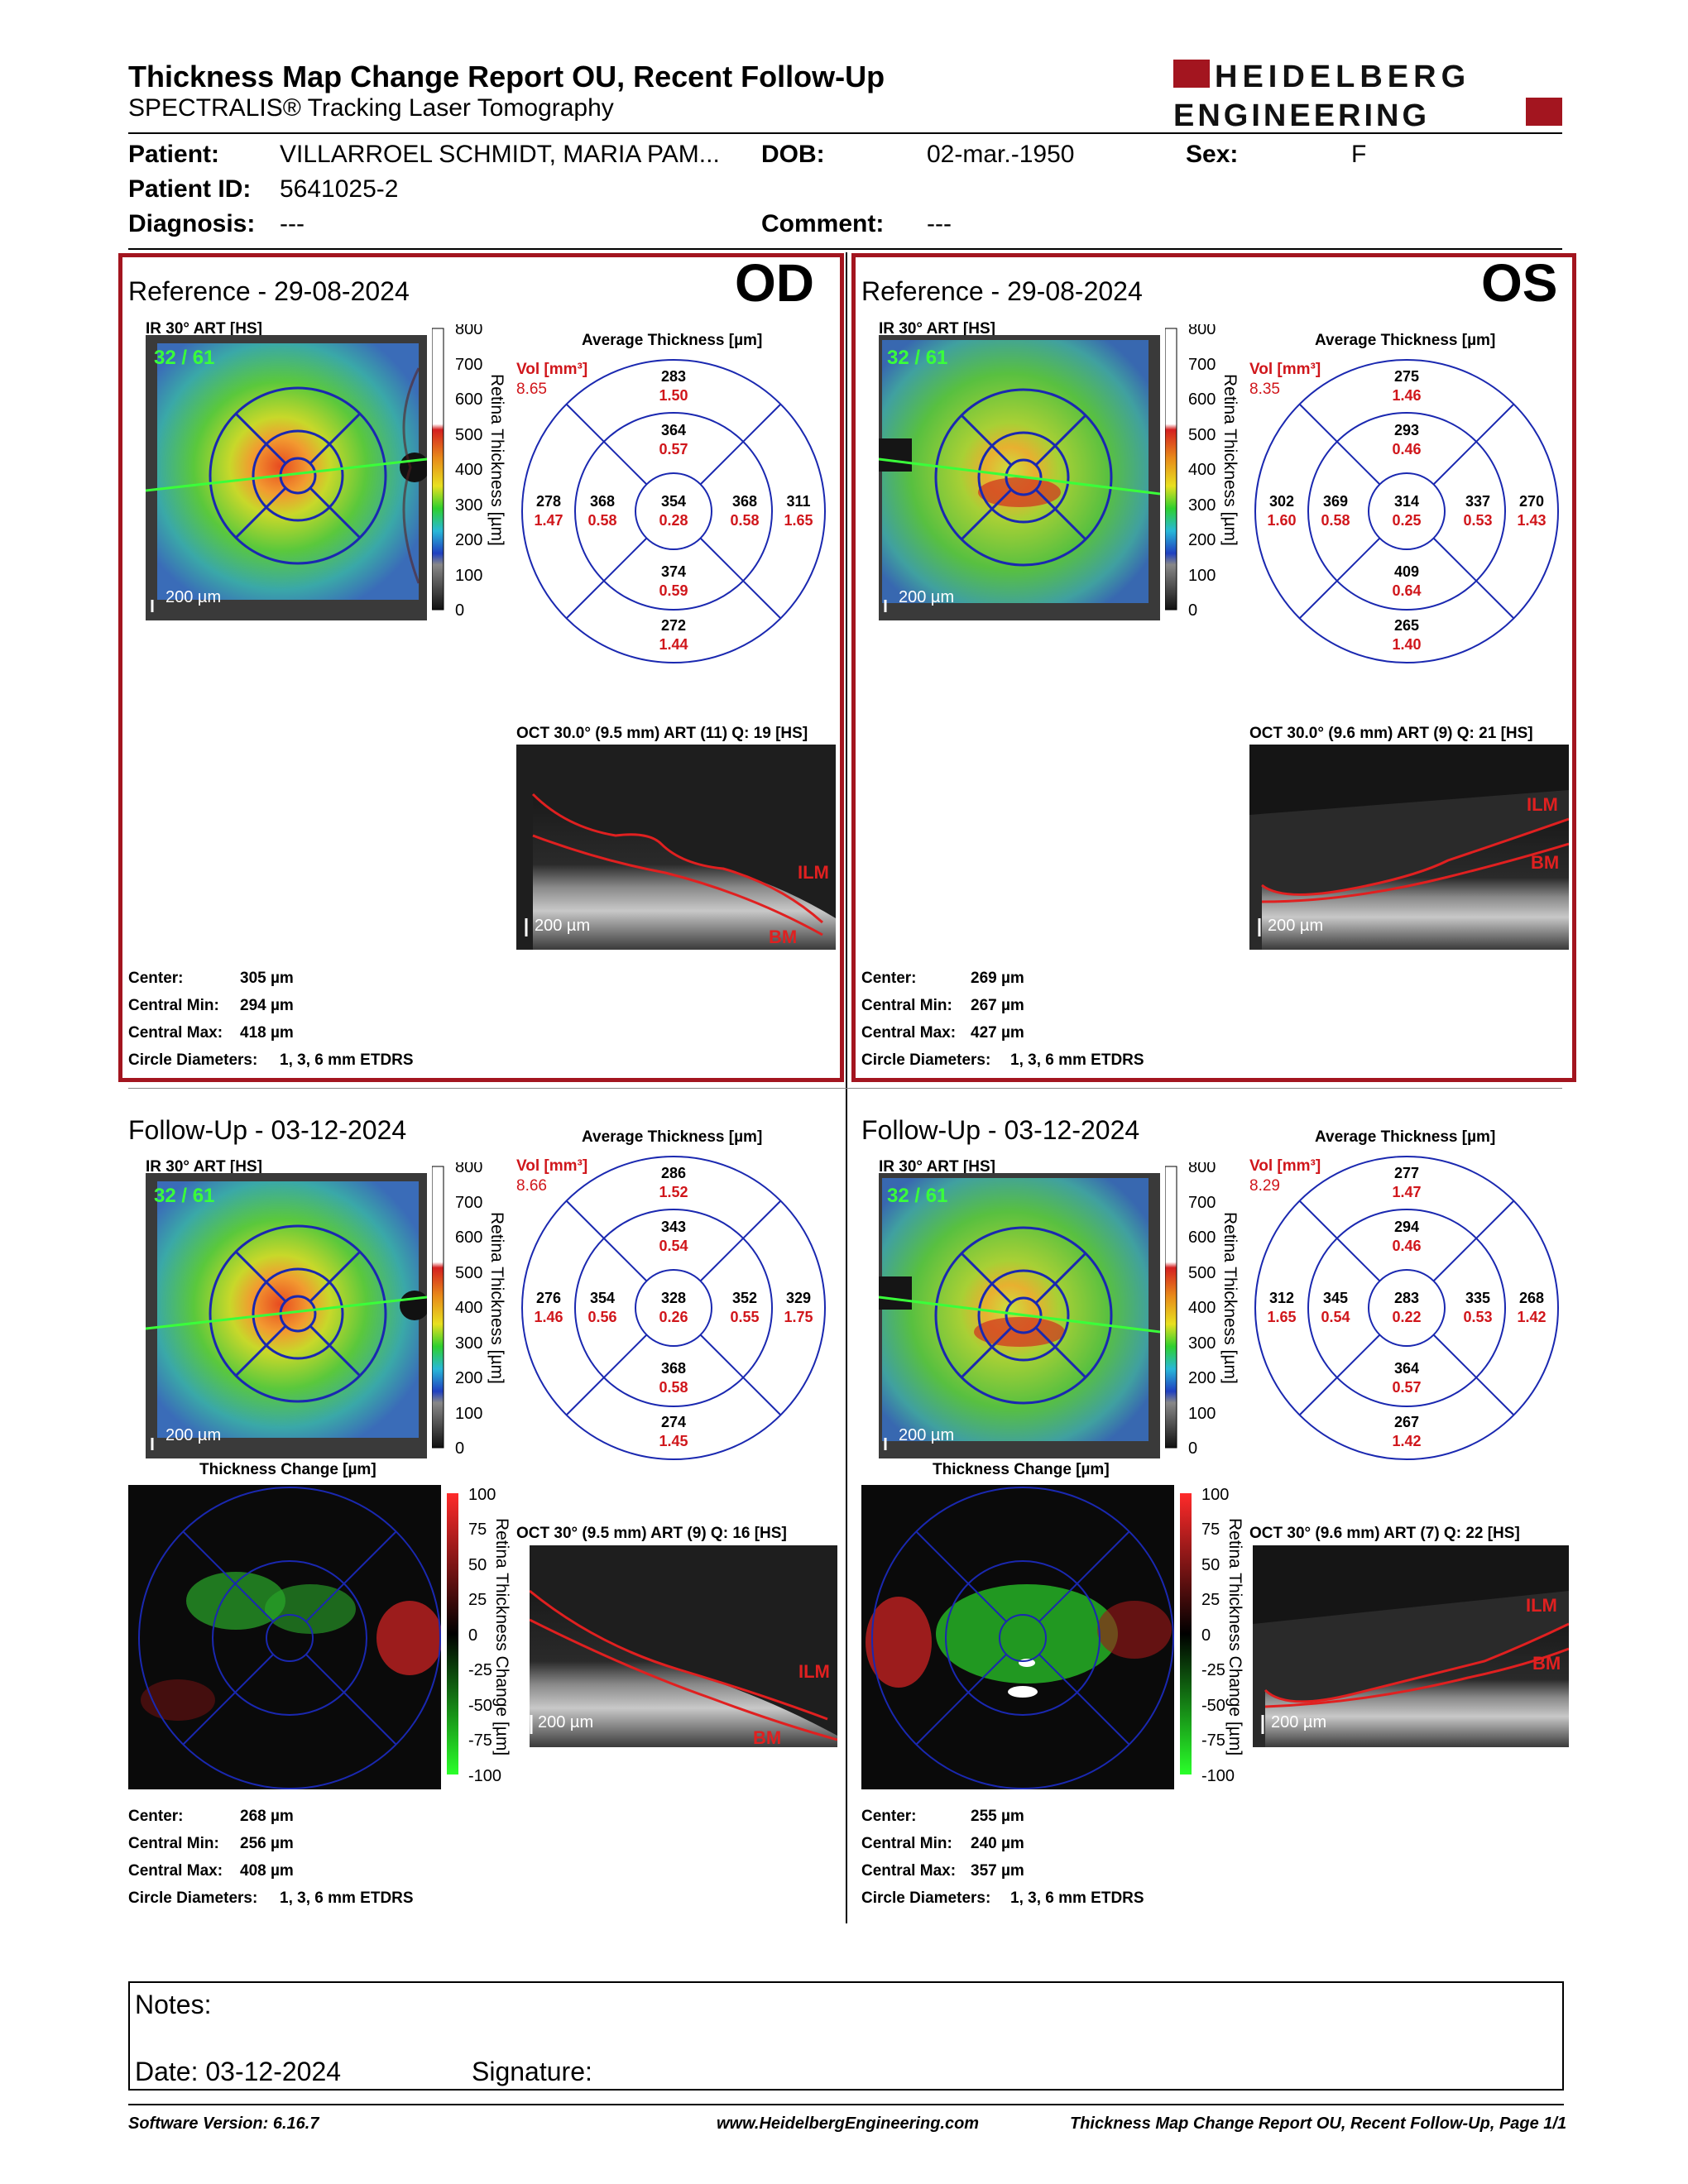 The width and height of the screenshot is (1688, 2184). What do you see at coordinates (997, 1871) in the screenshot?
I see `os-fu-max-value: 357 µm` at bounding box center [997, 1871].